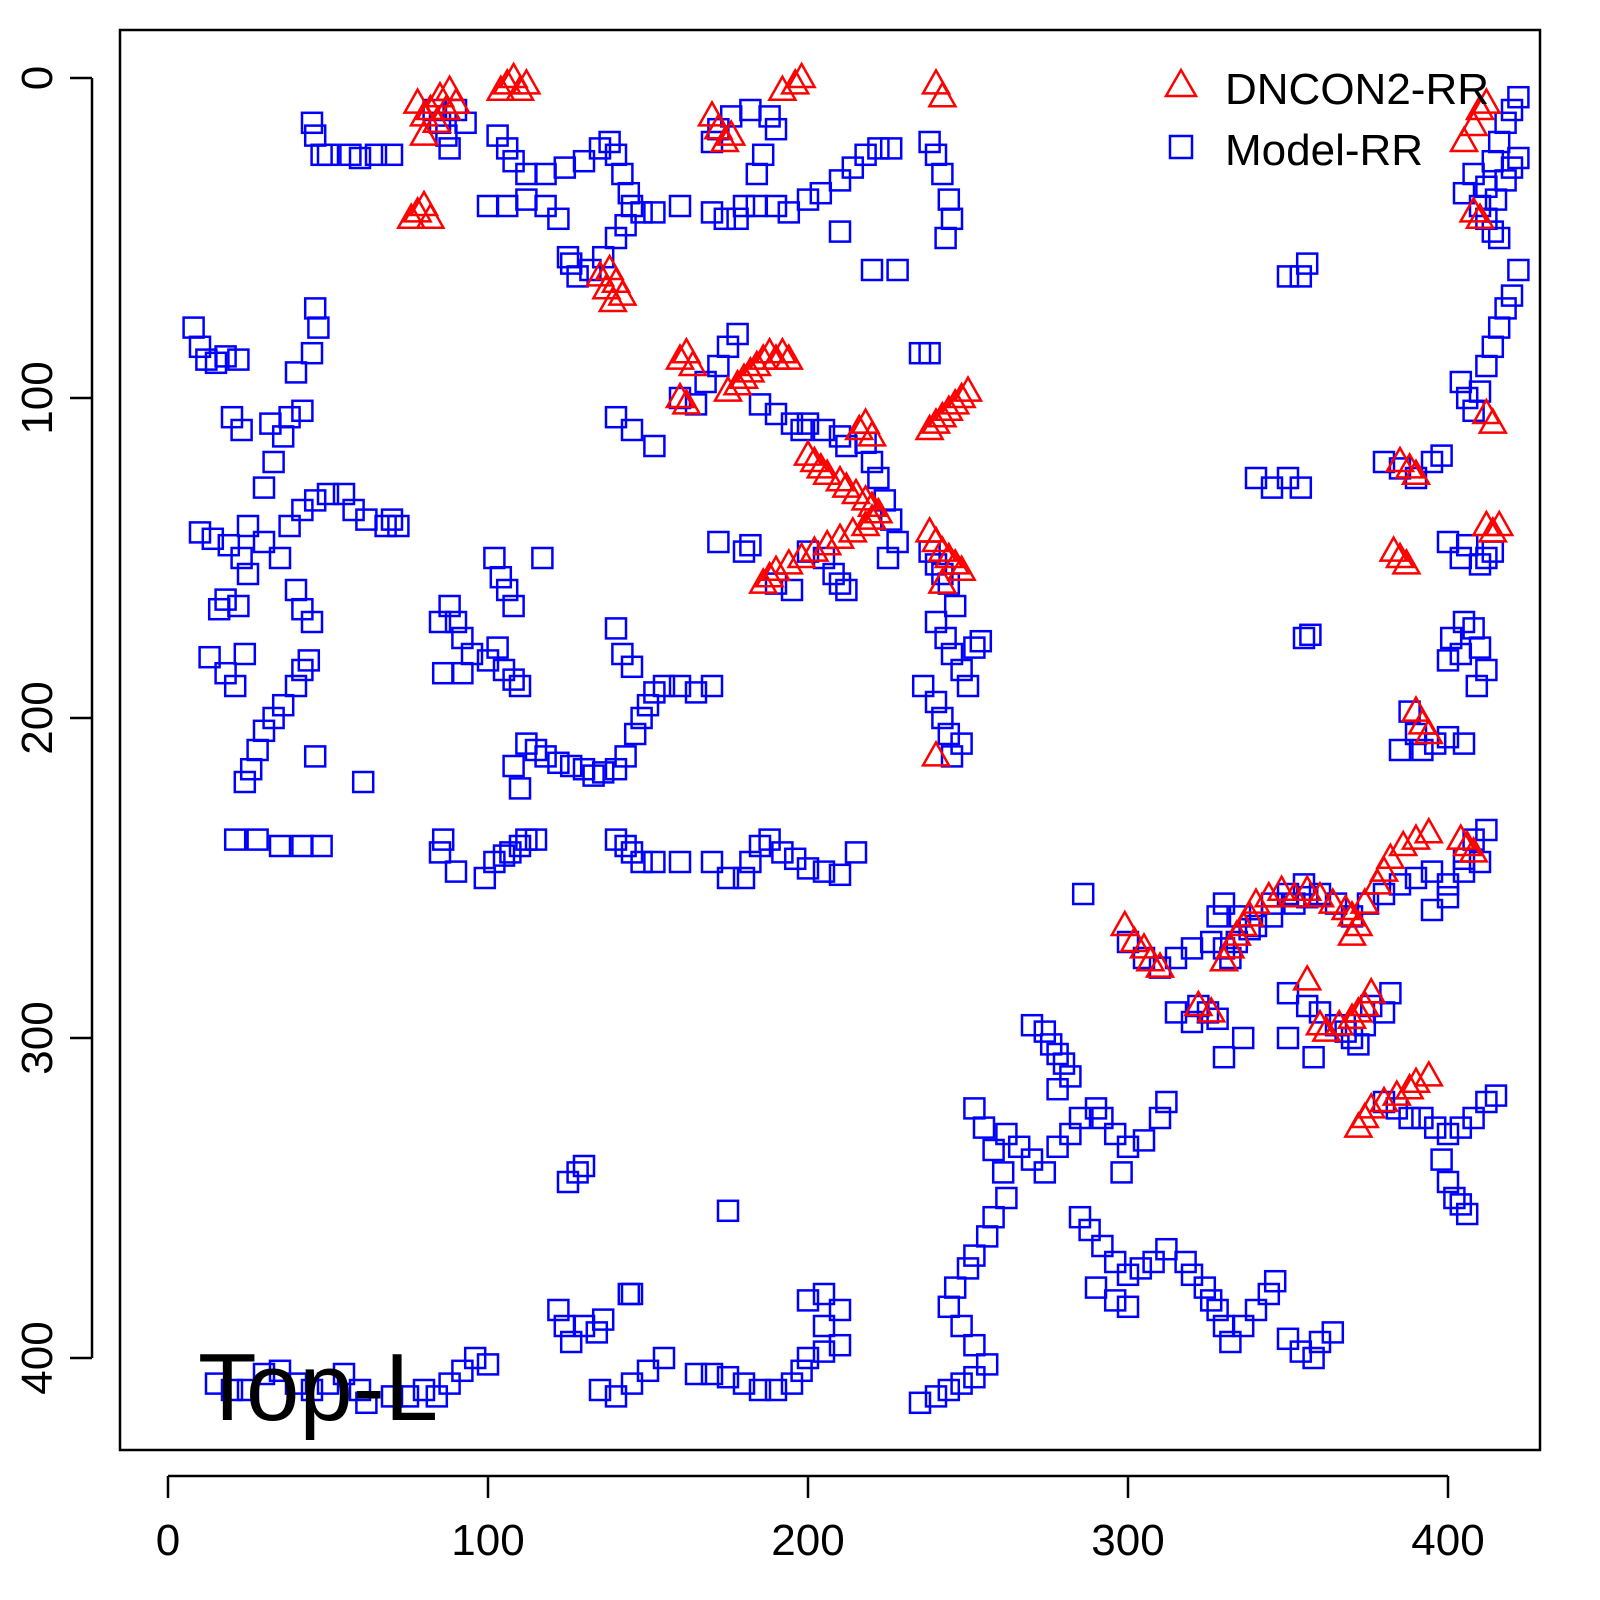 The height and width of the screenshot is (1600, 1600). I want to click on legend-marker-dncon2-rr, so click(1181, 82).